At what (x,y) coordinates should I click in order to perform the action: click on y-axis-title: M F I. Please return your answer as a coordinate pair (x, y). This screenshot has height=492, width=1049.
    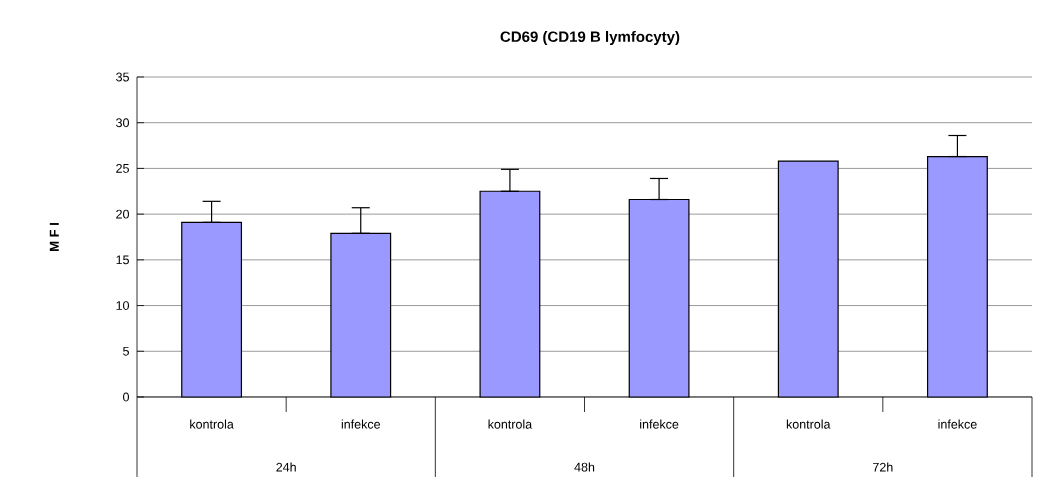
    Looking at the image, I should click on (54, 237).